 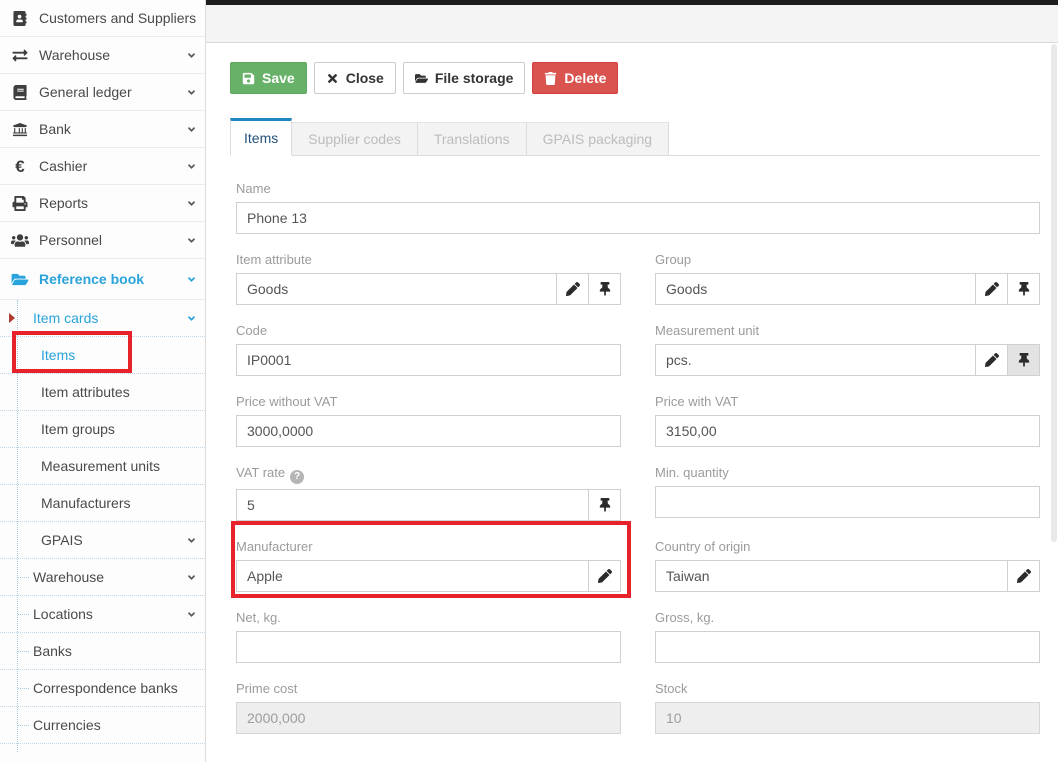 I want to click on gross-kg-field-group: Gross, kg., so click(x=847, y=636).